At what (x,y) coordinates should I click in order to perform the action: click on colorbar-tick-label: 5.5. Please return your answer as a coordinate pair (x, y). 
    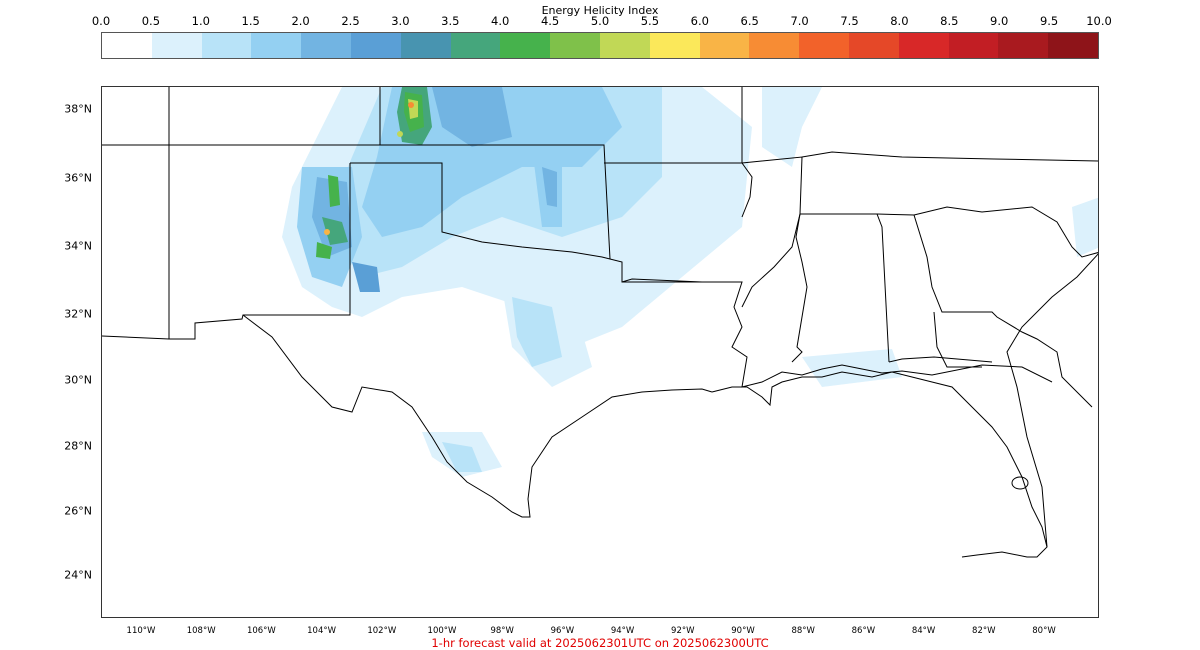
    Looking at the image, I should click on (650, 21).